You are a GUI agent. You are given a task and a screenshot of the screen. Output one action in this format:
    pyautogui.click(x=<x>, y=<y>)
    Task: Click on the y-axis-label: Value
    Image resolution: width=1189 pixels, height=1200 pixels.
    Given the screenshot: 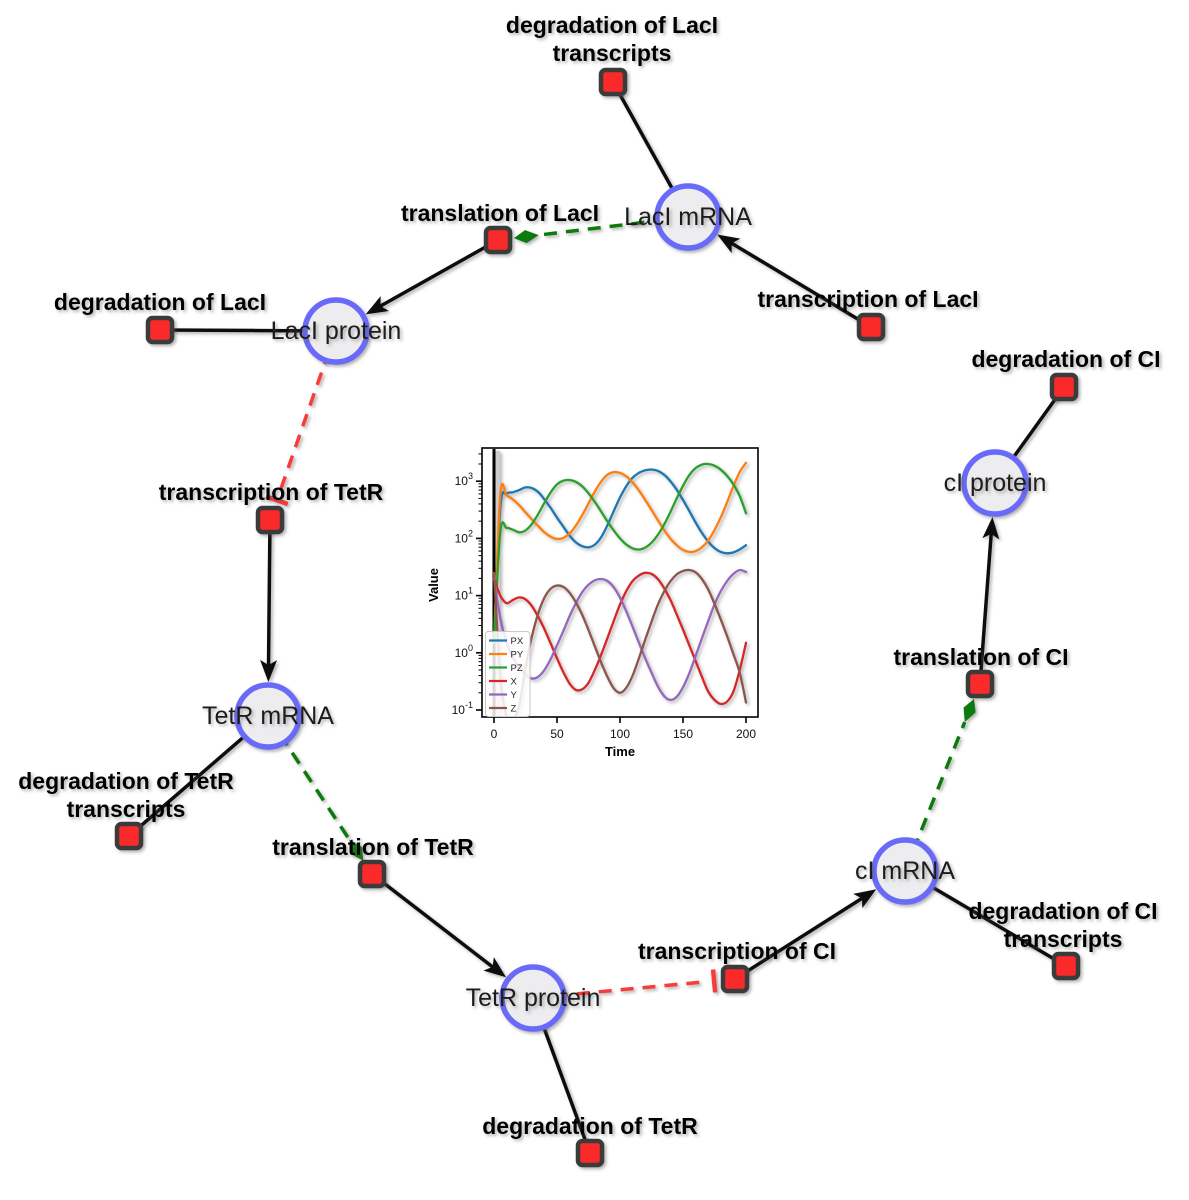 What is the action you would take?
    pyautogui.click(x=433, y=585)
    